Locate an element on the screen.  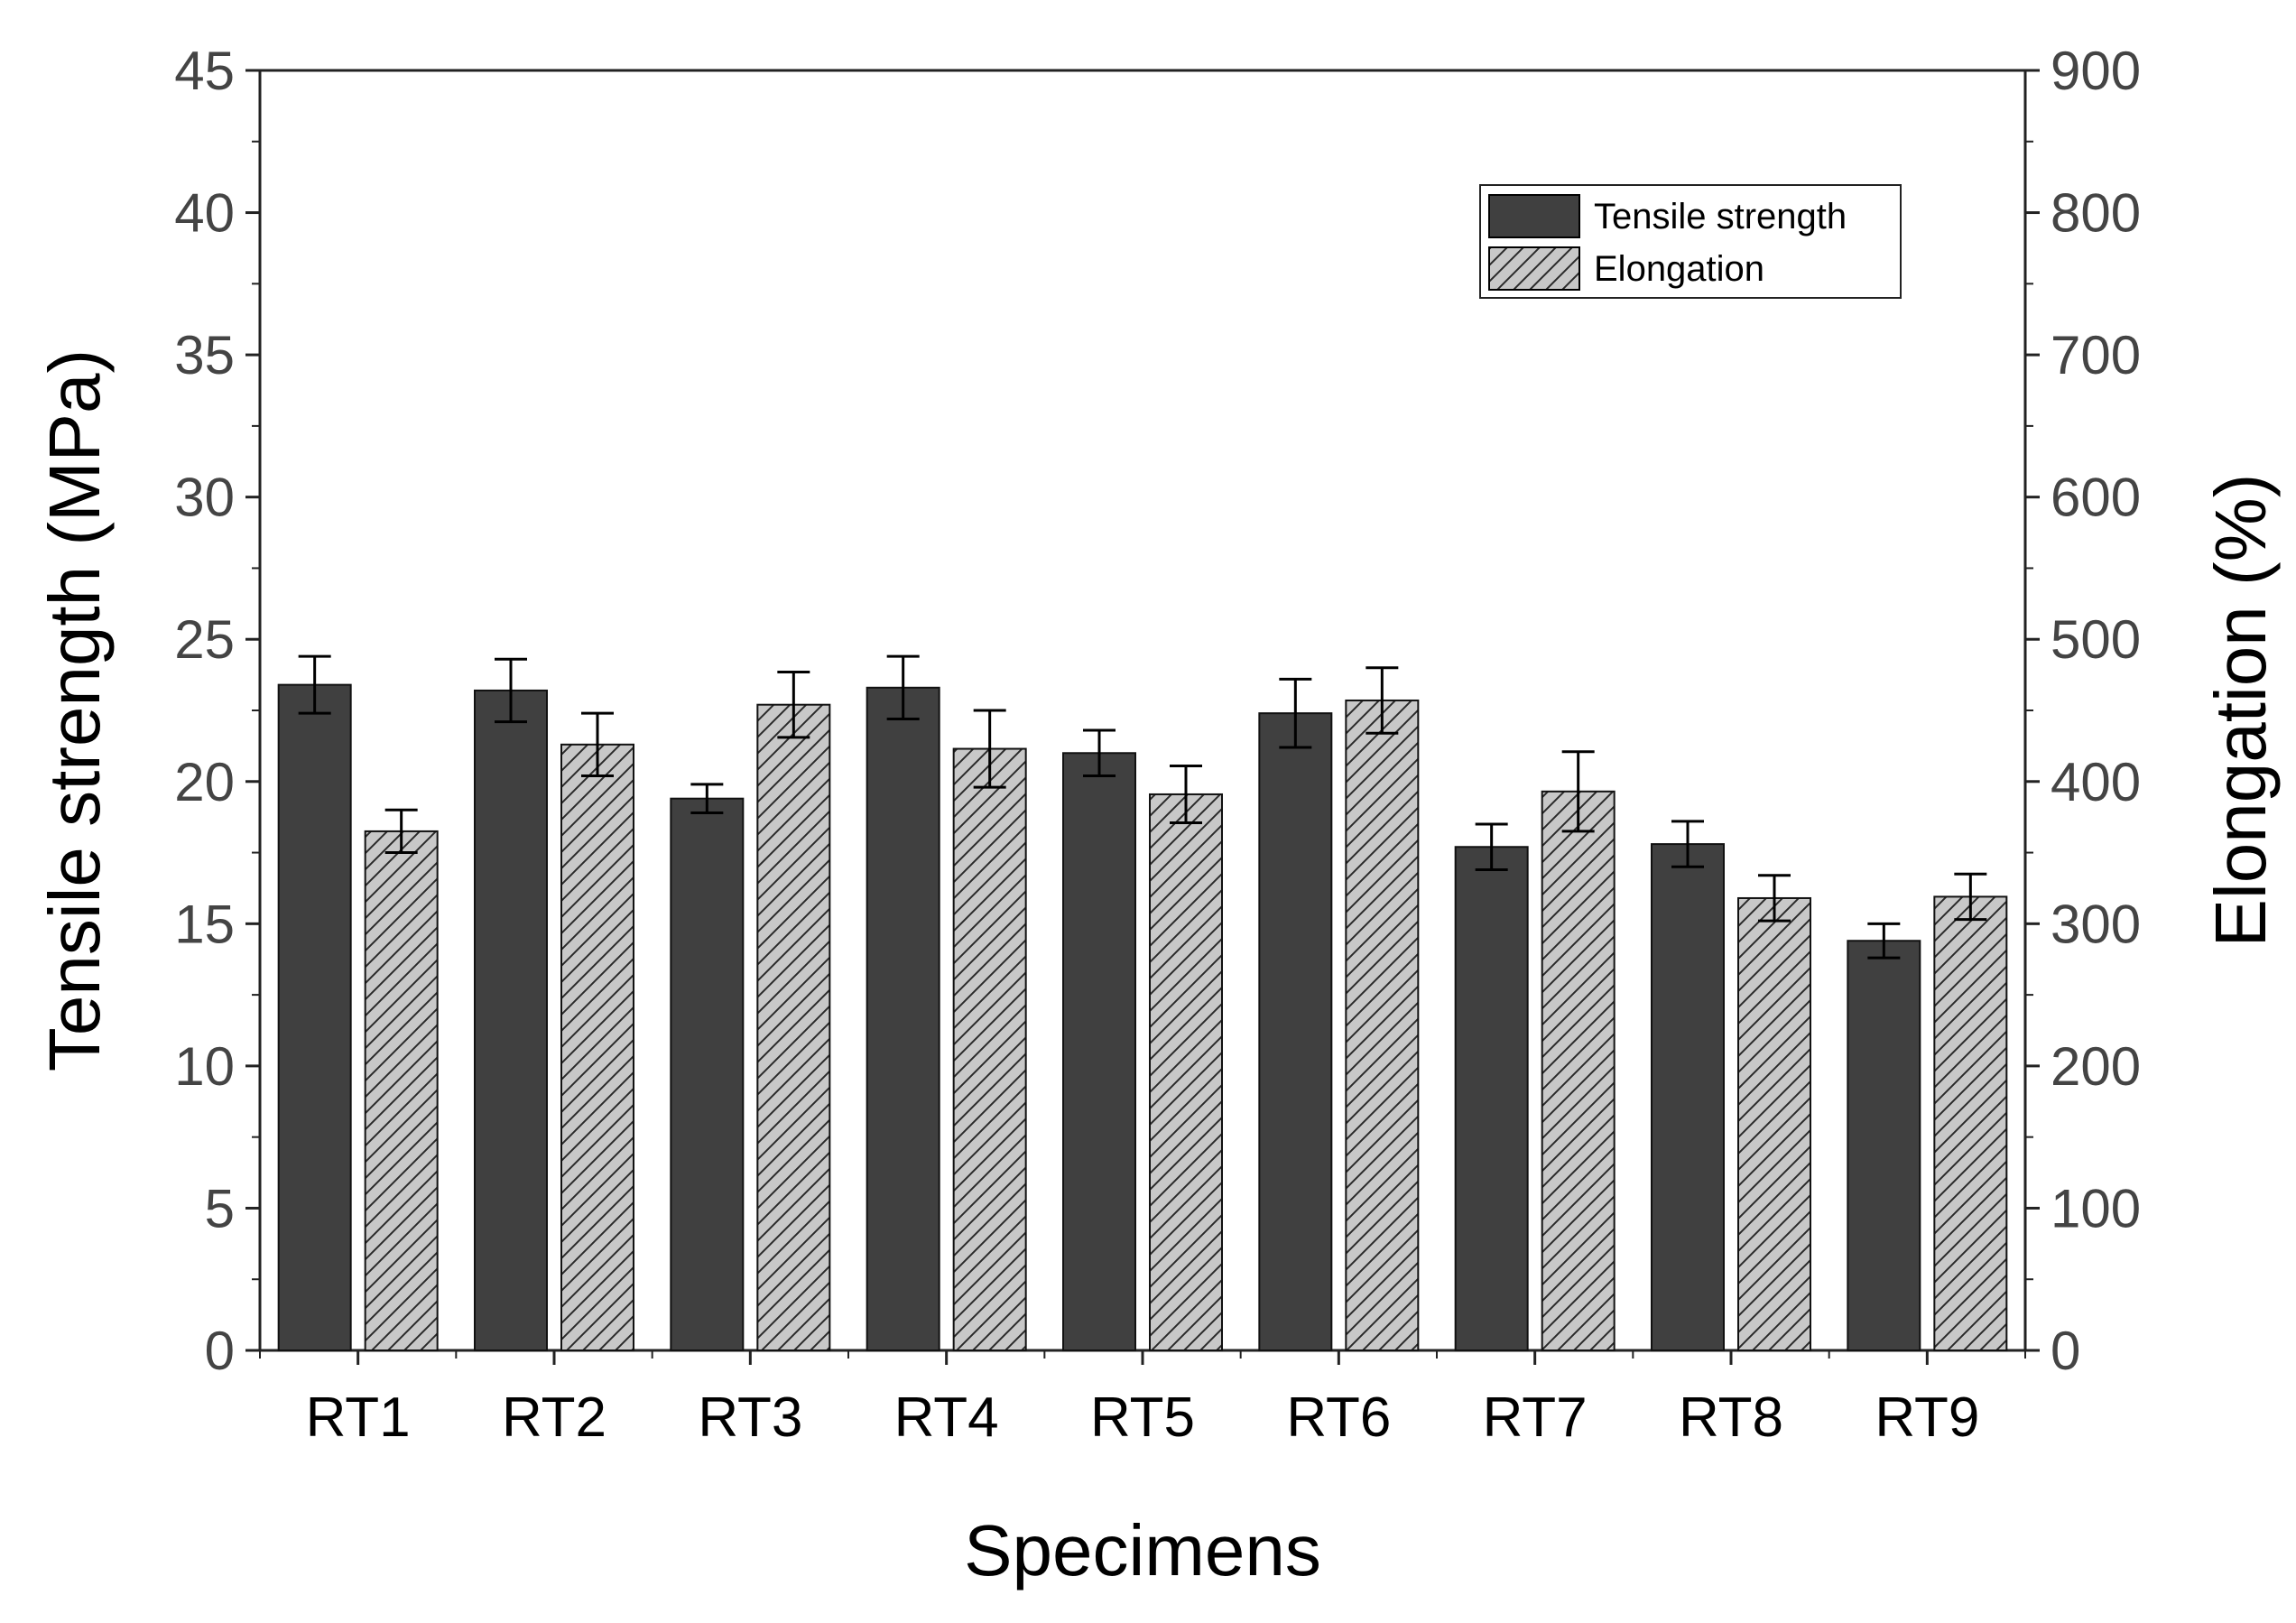
y-tick-label-right: 800 is located at coordinates (2096, 213).